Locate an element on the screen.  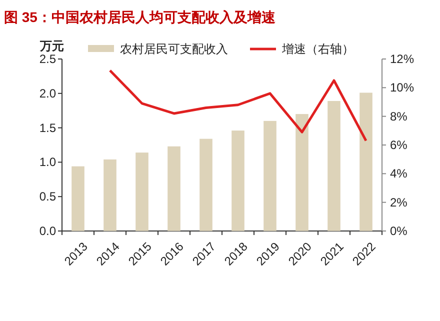
y2-tick-label: 12% is located at coordinates (402, 59).